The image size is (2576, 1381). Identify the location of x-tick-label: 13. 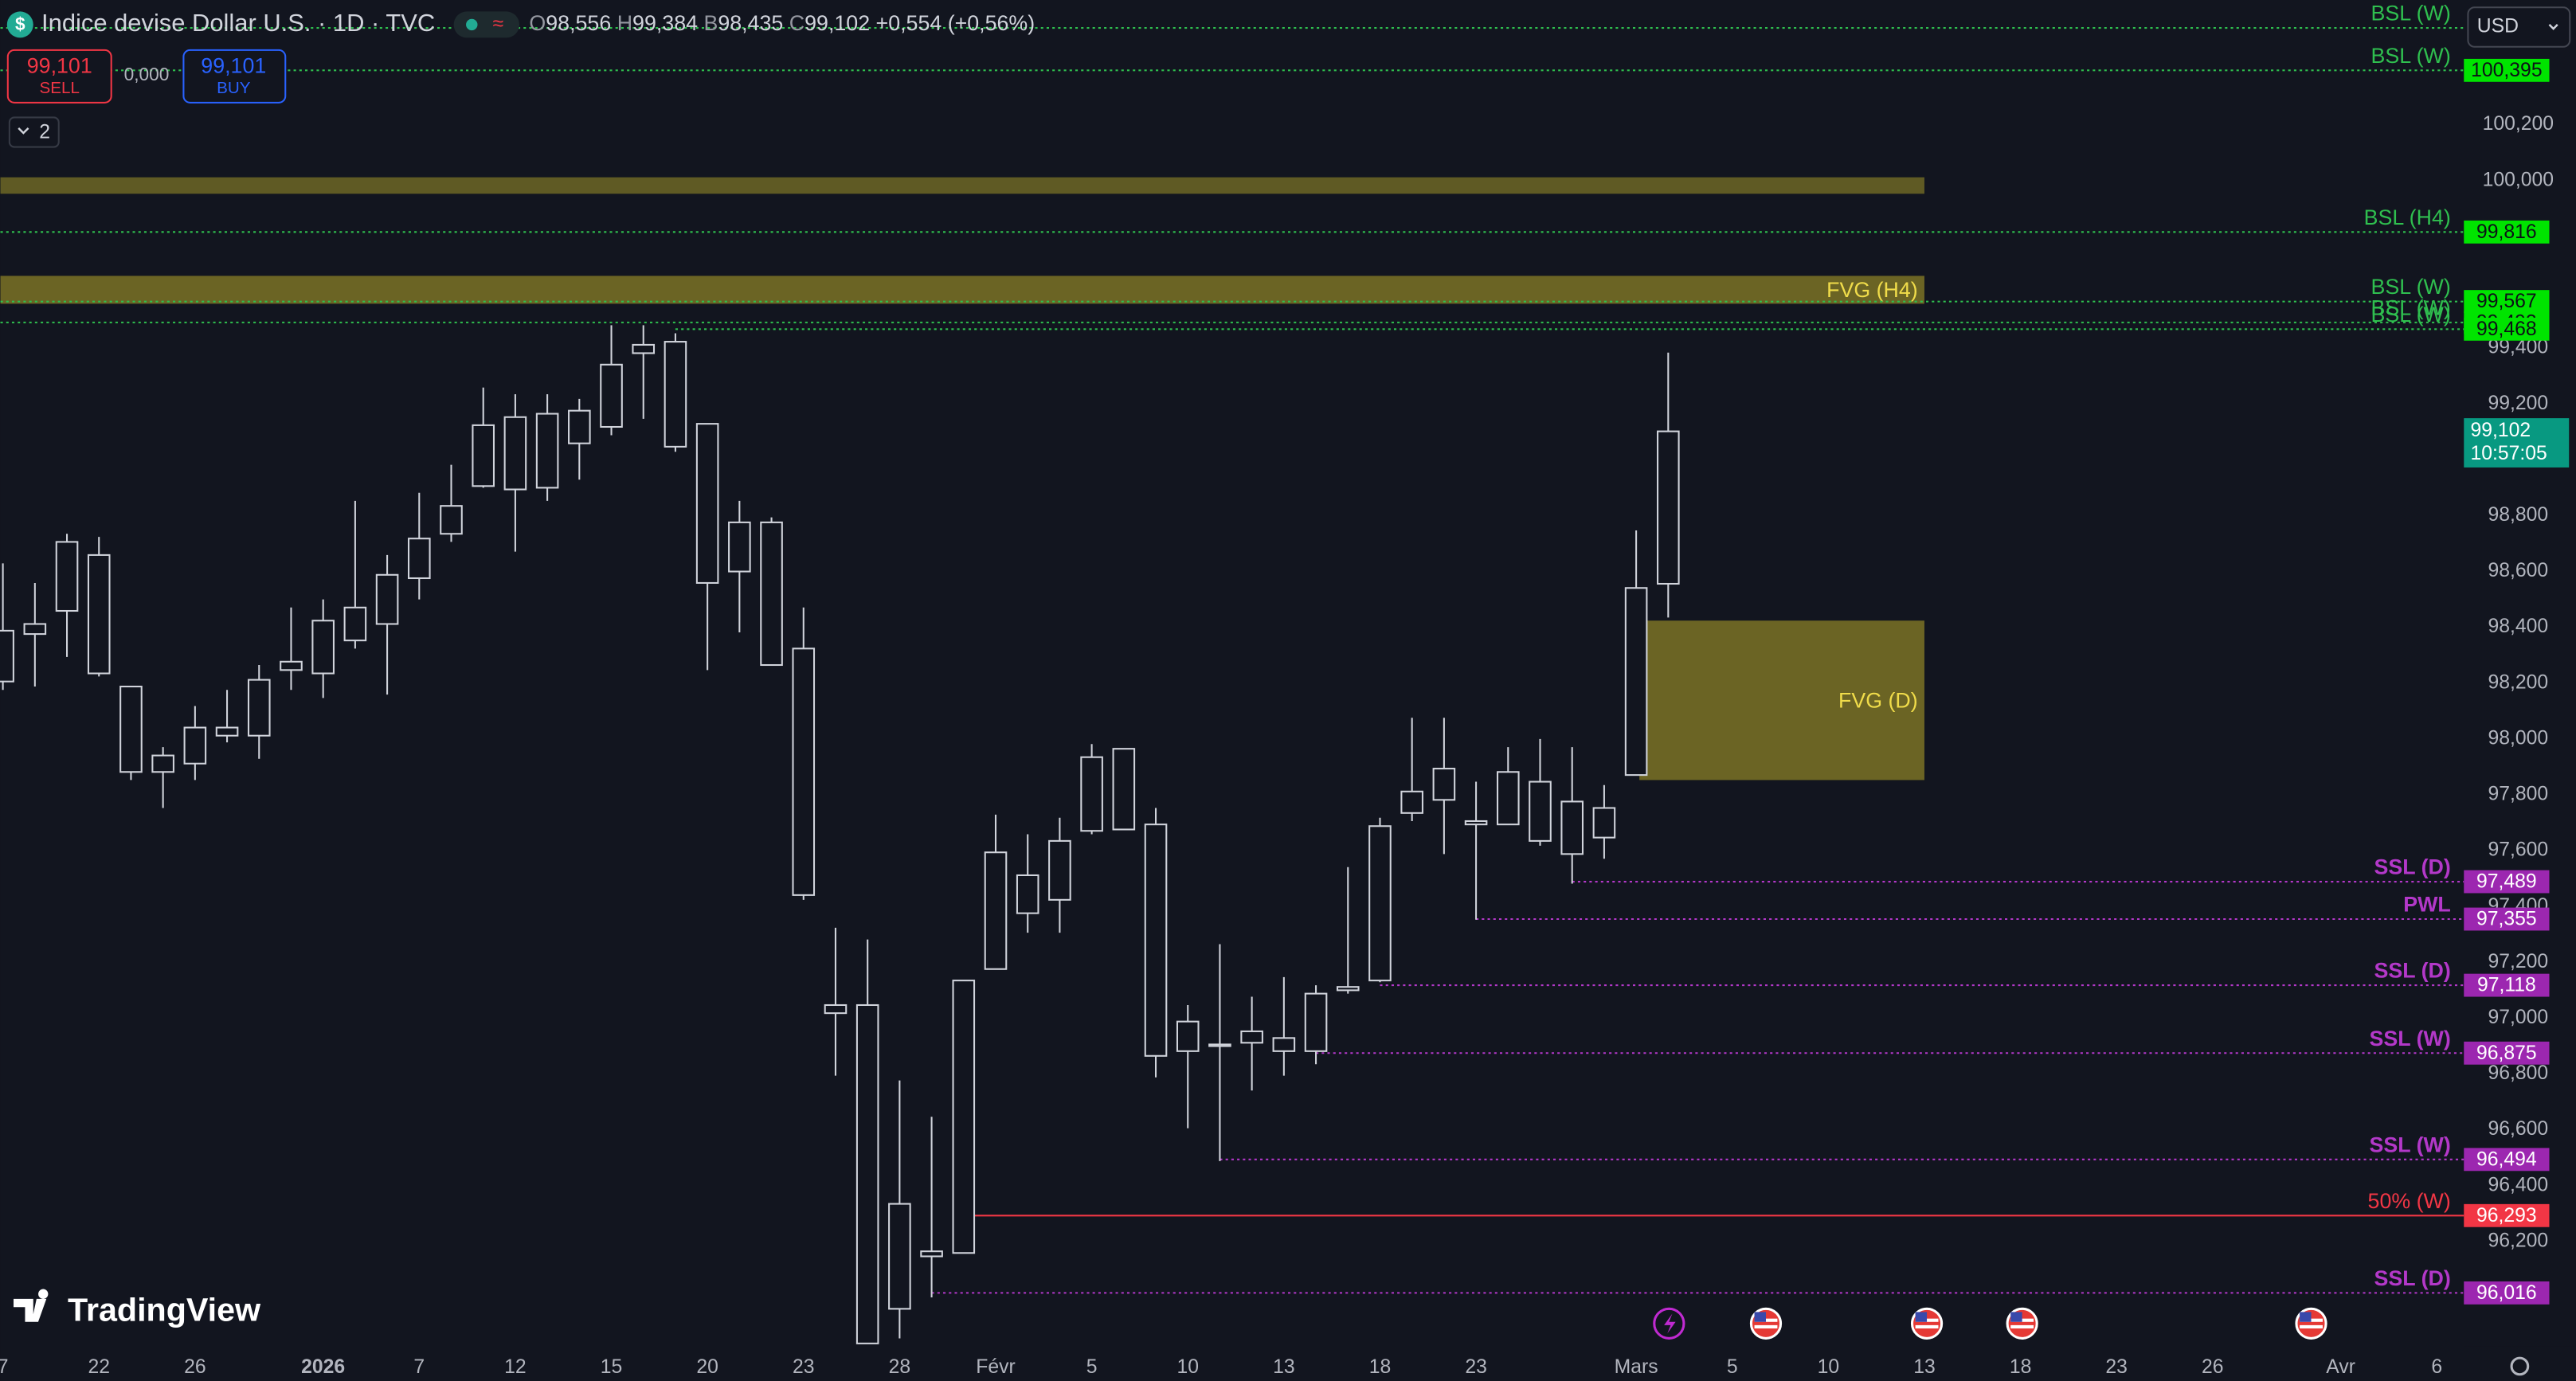
(1924, 1367).